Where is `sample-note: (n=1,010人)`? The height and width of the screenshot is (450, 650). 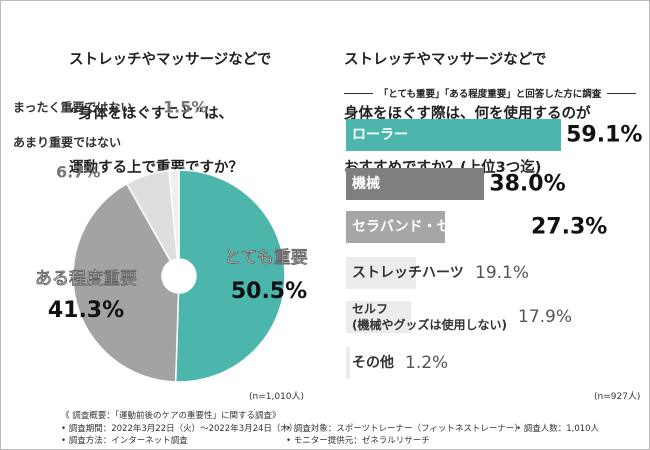 sample-note: (n=1,010人) is located at coordinates (277, 397).